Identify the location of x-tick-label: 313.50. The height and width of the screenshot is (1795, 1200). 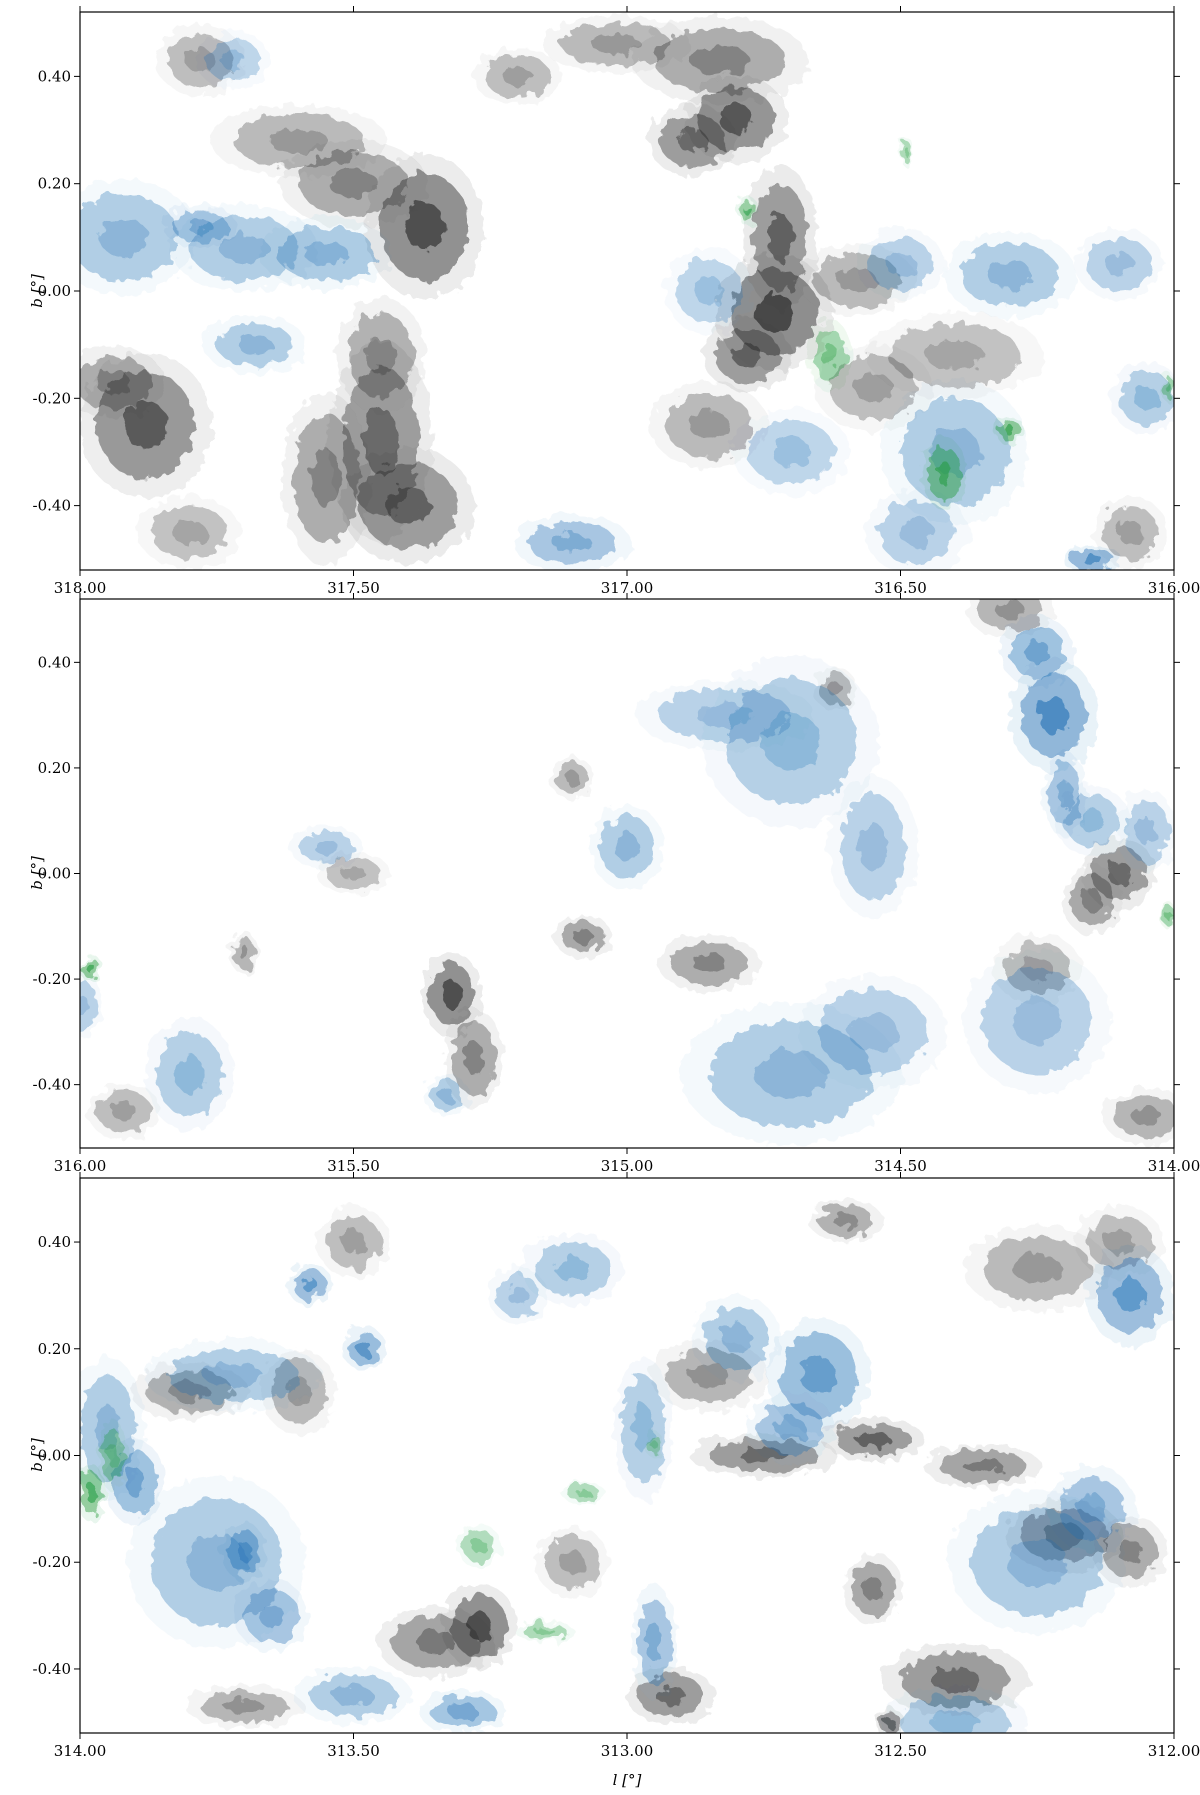
(353, 1751).